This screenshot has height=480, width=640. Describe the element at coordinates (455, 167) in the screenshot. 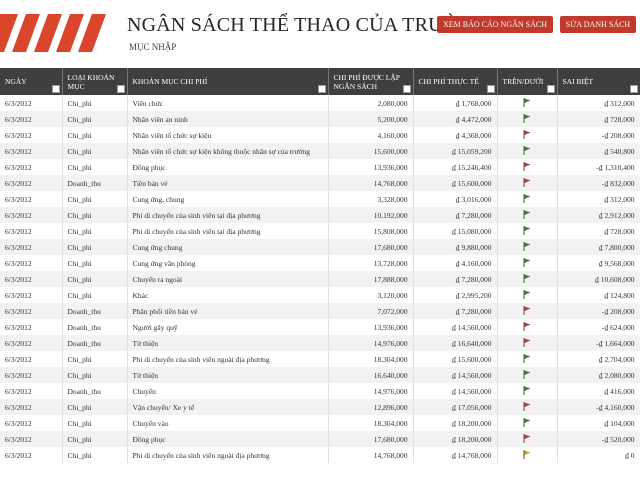

I see `actual-cell: ₫ 15,246,400` at that location.